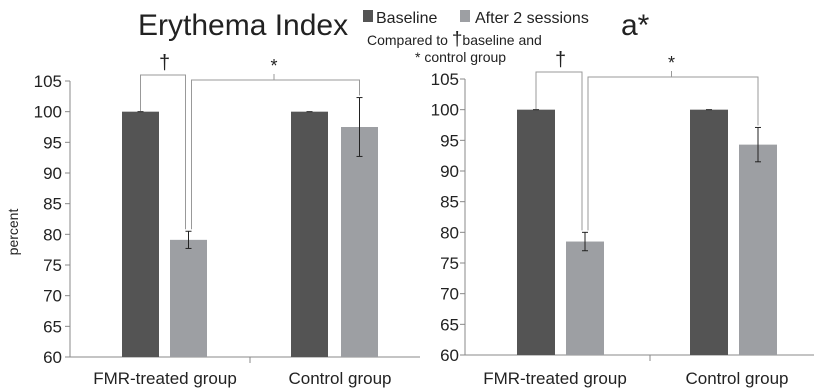 The width and height of the screenshot is (814, 388). I want to click on note-line2: * control group, so click(460, 57).